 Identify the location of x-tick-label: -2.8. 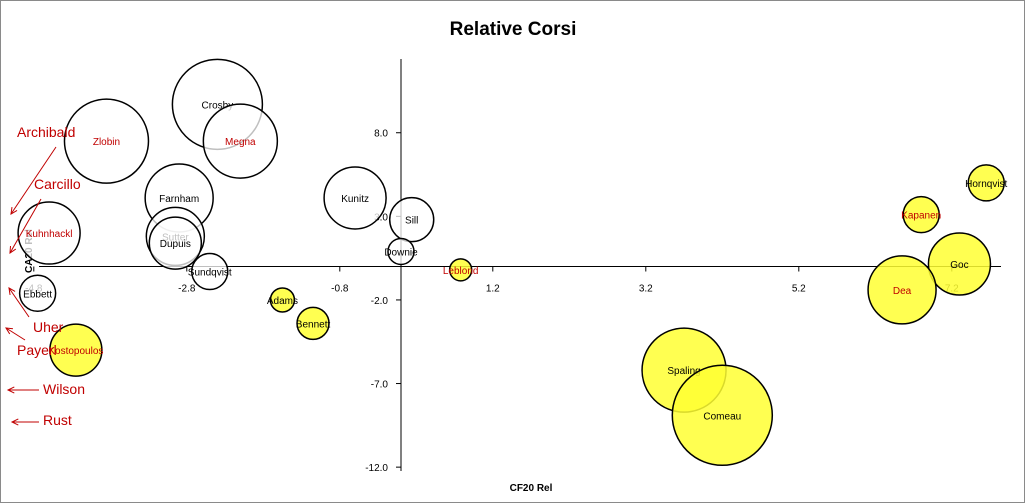
(187, 289).